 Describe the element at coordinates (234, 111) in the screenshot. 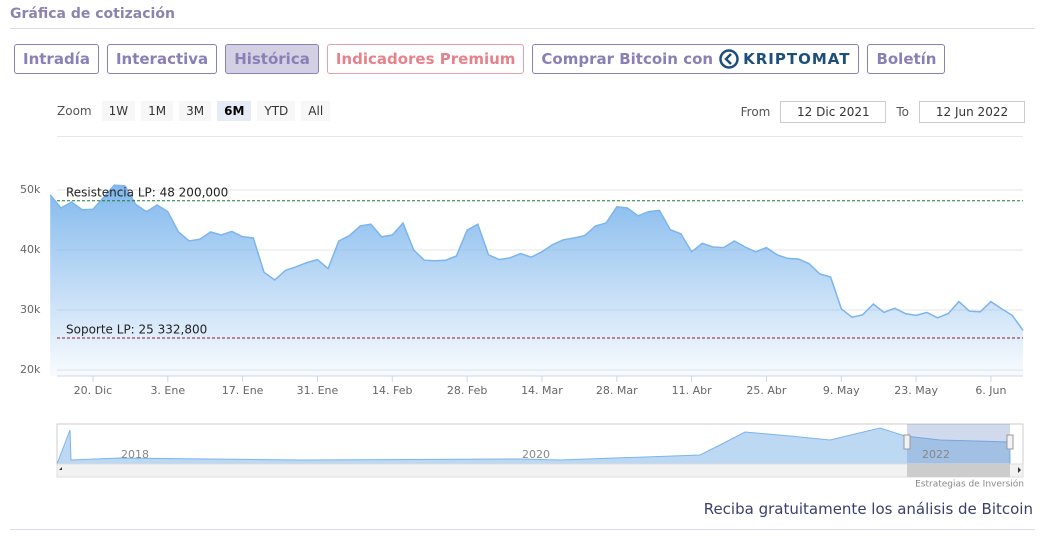

I see `zoom-button: 6M` at that location.